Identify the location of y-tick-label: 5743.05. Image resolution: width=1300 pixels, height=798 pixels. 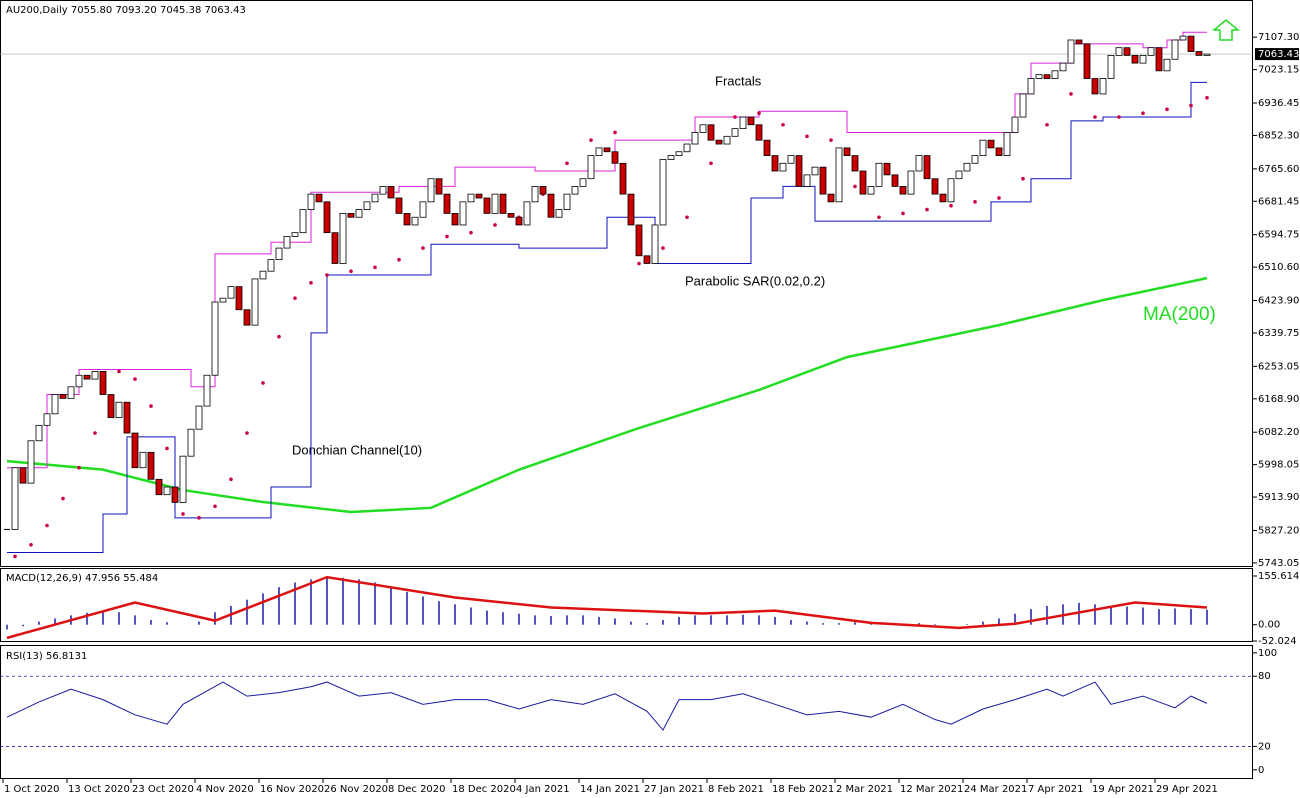
(1278, 563).